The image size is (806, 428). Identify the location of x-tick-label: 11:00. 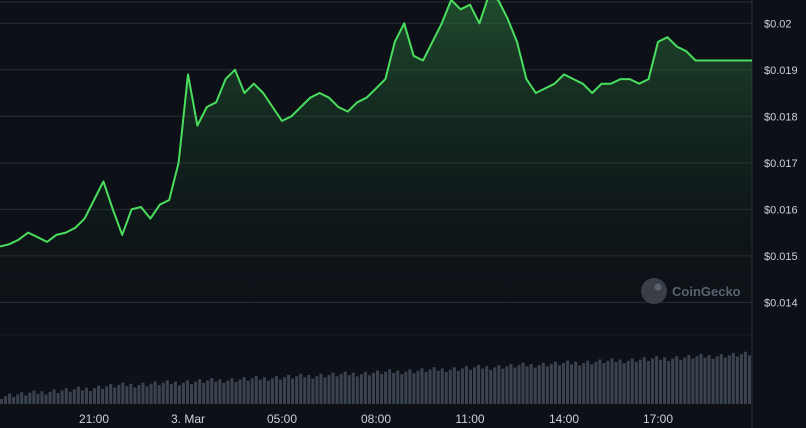
(469, 419).